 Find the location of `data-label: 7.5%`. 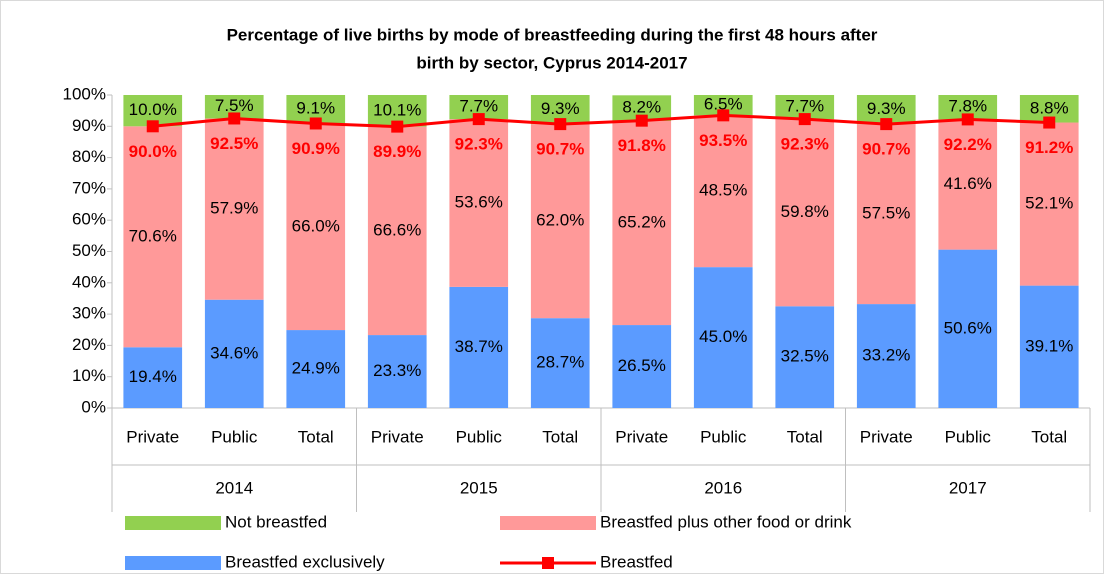

data-label: 7.5% is located at coordinates (234, 105).